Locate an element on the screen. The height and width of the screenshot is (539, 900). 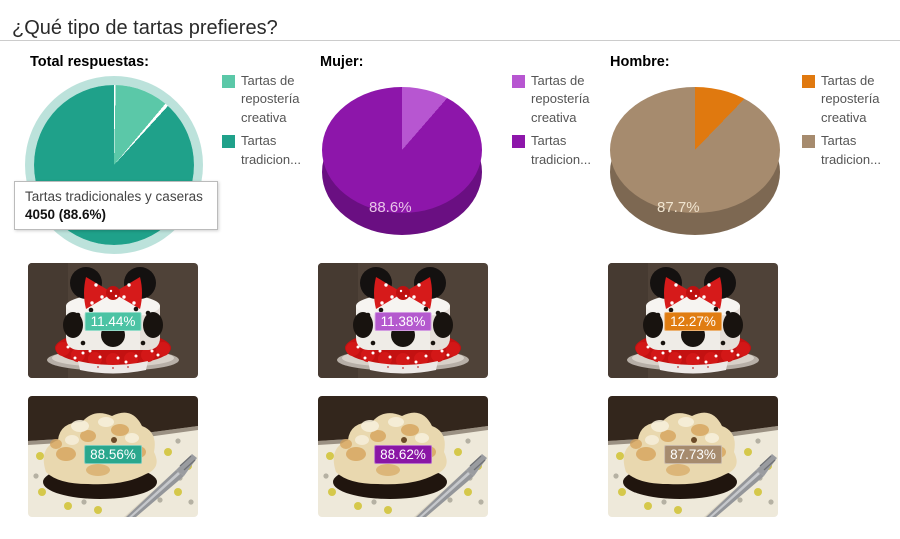
title-divider is located at coordinates (450, 40).